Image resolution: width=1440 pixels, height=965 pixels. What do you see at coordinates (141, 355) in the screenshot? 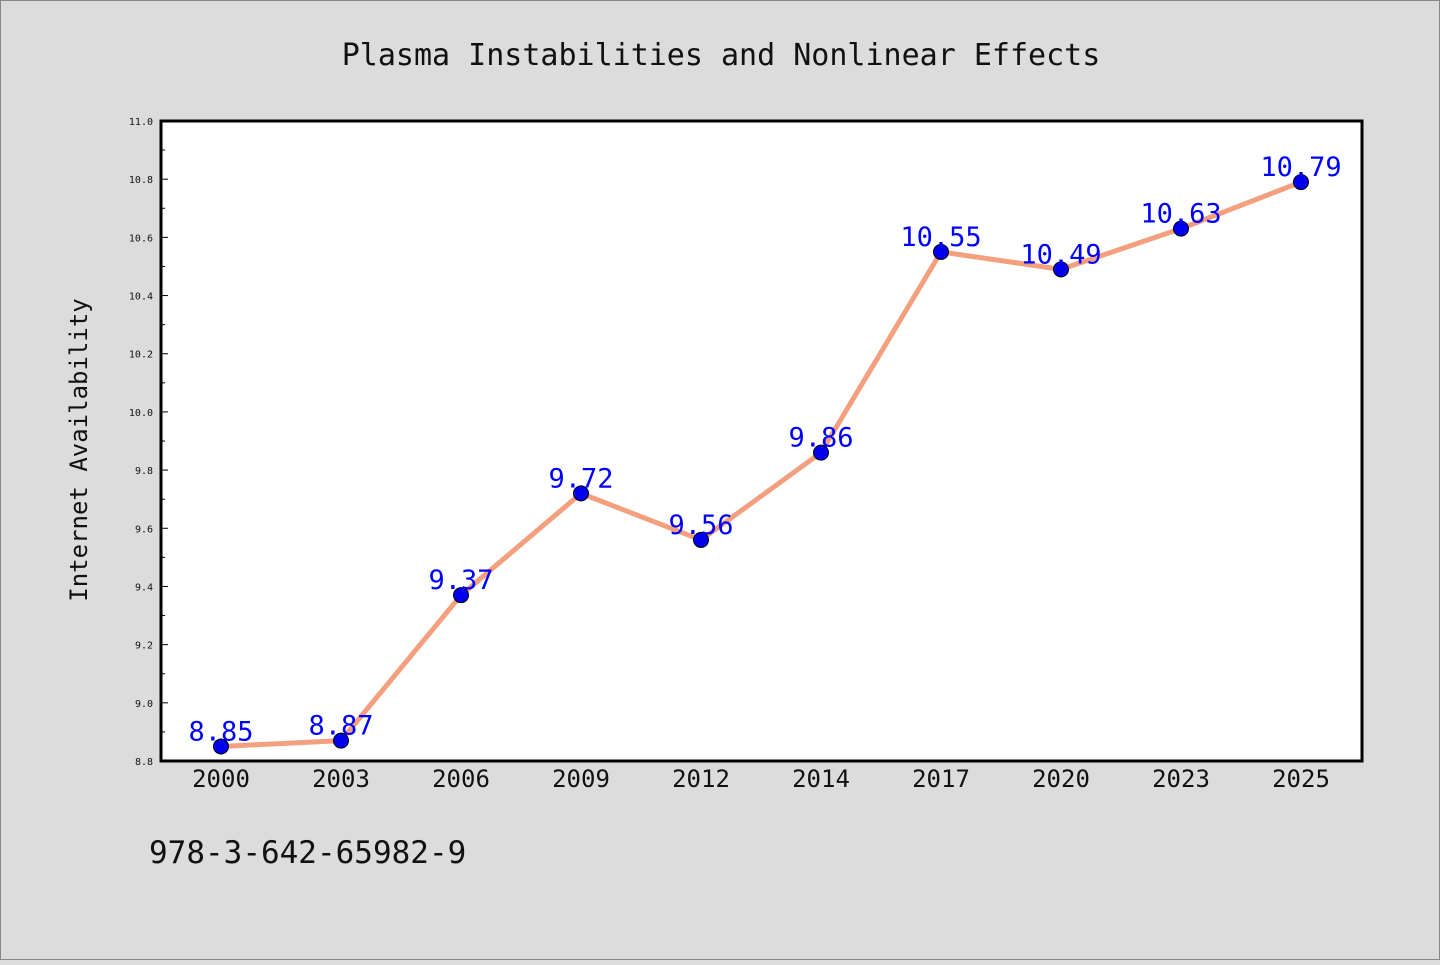
I see `y-tick-label: 10.2` at bounding box center [141, 355].